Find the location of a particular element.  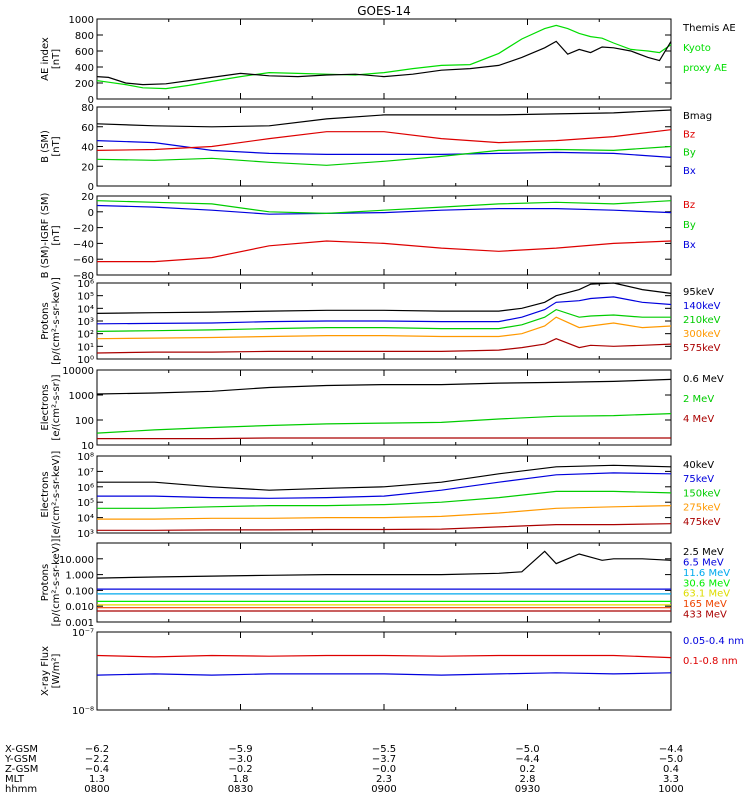

legend-entry: 2.5 MeV is located at coordinates (703, 552).